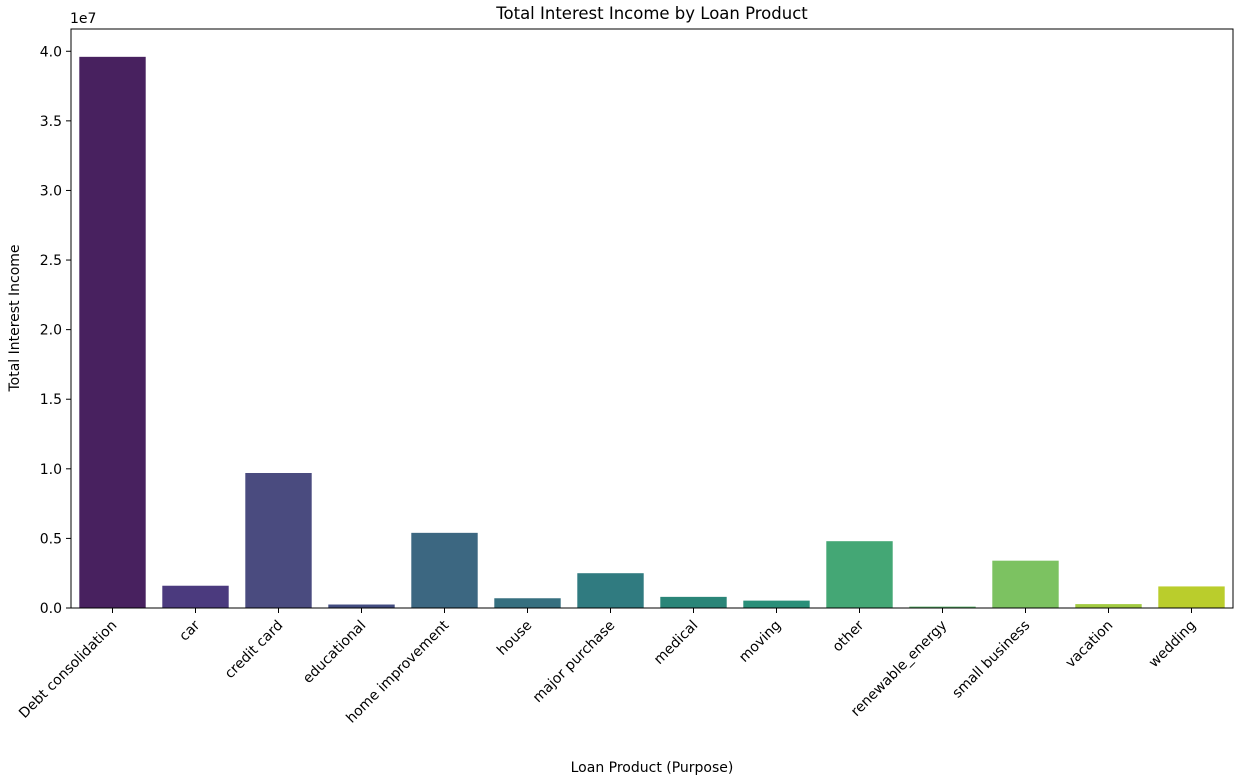 Image resolution: width=1242 pixels, height=777 pixels. Describe the element at coordinates (676, 643) in the screenshot. I see `x-tick-label: medical` at that location.